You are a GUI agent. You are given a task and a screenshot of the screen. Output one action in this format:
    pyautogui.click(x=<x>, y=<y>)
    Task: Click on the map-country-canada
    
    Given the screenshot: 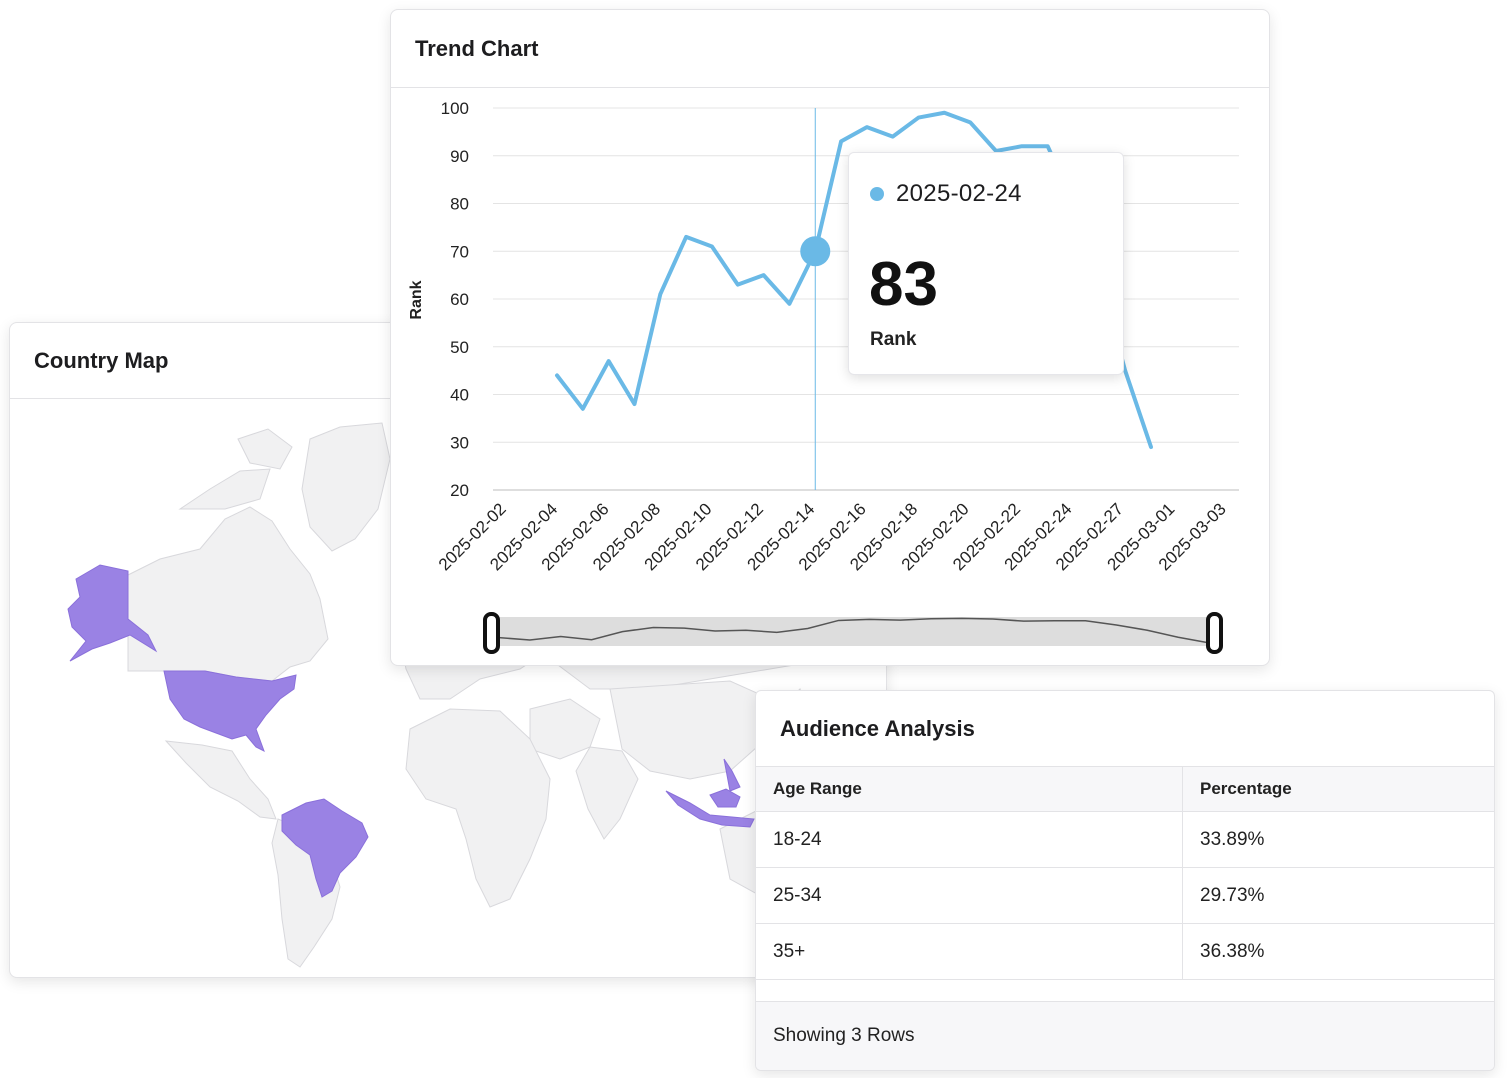 What is the action you would take?
    pyautogui.click(x=228, y=594)
    